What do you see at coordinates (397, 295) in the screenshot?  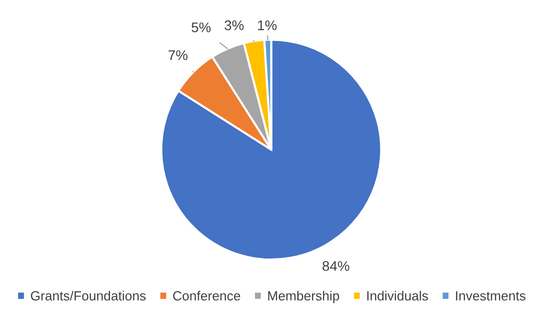 I see `legend-label: Individuals` at bounding box center [397, 295].